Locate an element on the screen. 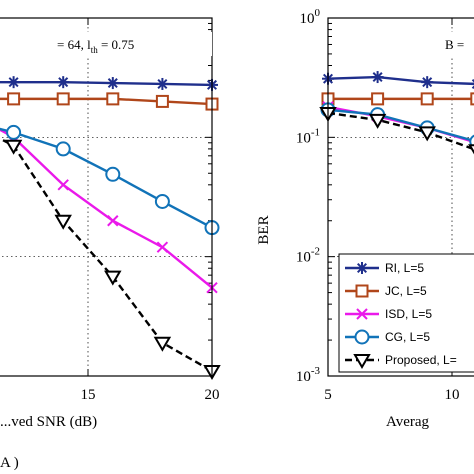 The image size is (474, 474). x-tick-label: 15 is located at coordinates (88, 395).